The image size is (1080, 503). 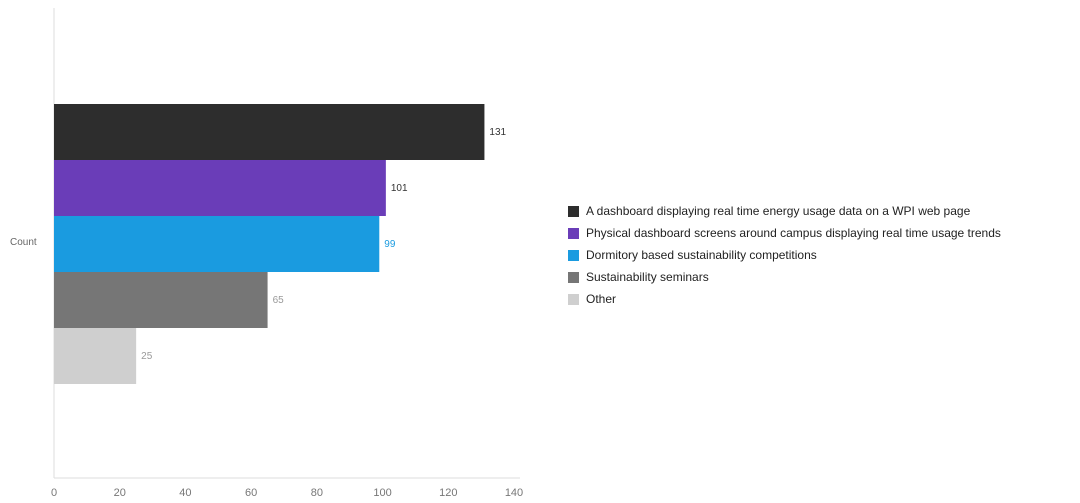 I want to click on bar-value-label: 131, so click(x=497, y=132).